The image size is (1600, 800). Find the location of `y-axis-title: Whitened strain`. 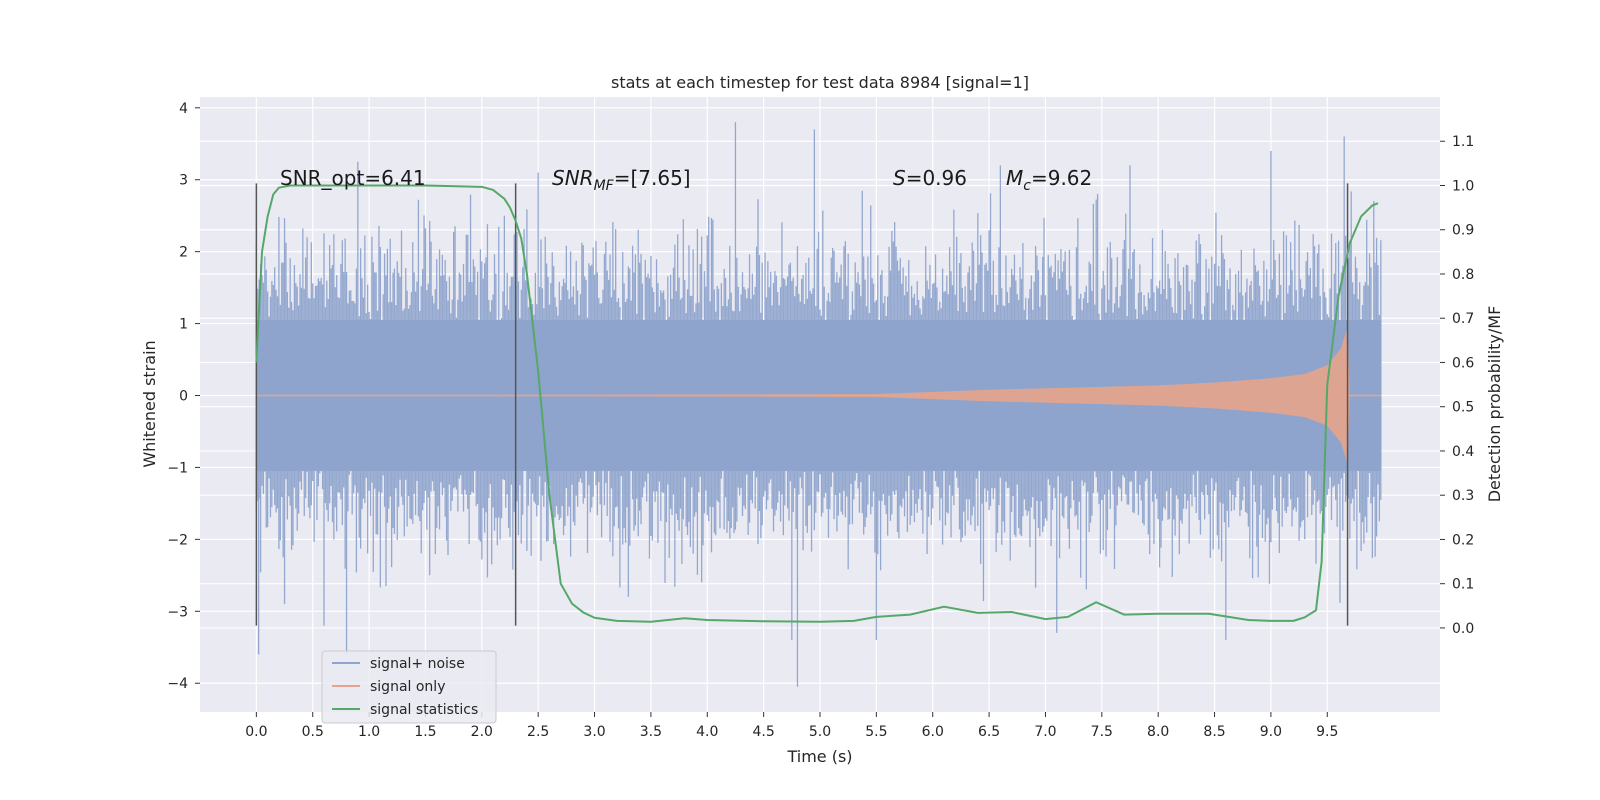

y-axis-title: Whitened strain is located at coordinates (149, 403).